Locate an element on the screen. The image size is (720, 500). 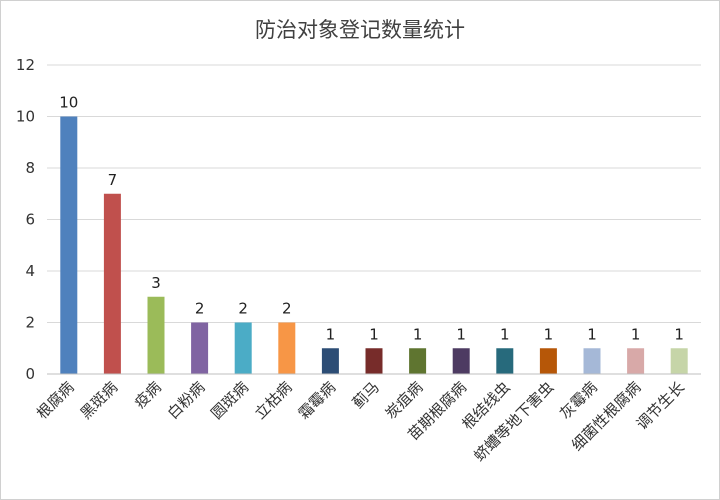
category-label: 白粉病 is located at coordinates (186, 400).